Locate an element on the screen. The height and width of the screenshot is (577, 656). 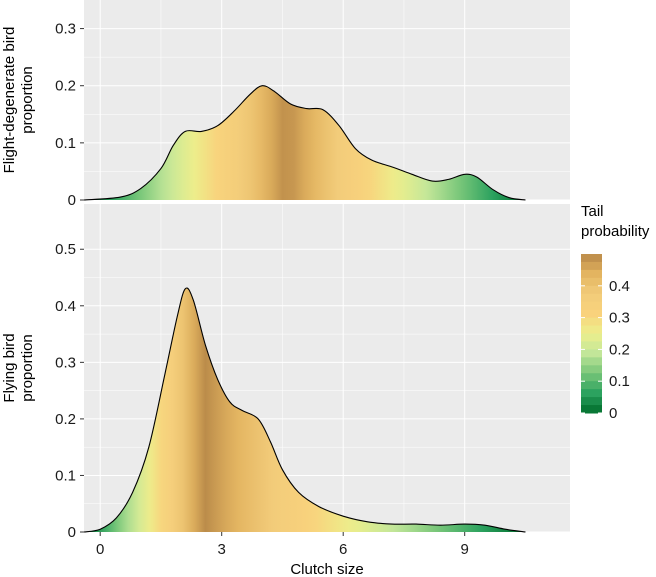
legend-tick-label: 0.3 is located at coordinates (619, 318).